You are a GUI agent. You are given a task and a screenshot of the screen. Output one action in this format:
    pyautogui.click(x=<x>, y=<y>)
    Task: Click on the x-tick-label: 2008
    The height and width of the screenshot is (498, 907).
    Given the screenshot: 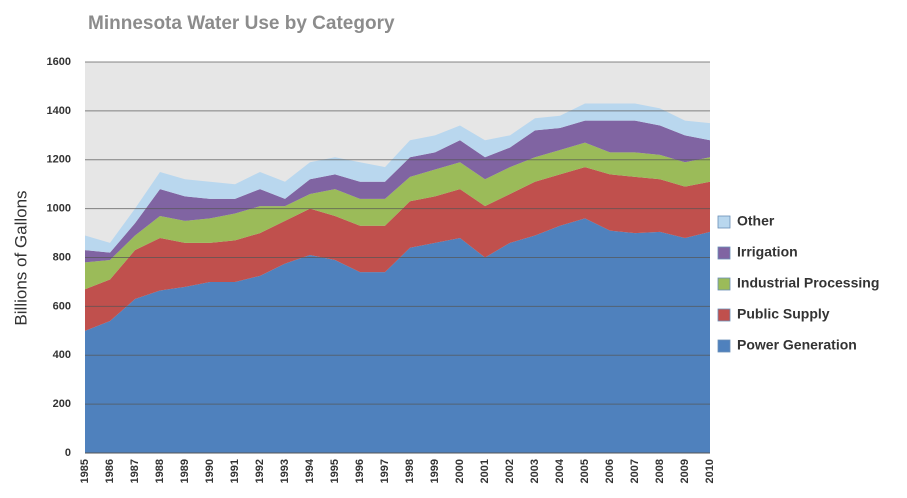 What is the action you would take?
    pyautogui.click(x=660, y=471)
    